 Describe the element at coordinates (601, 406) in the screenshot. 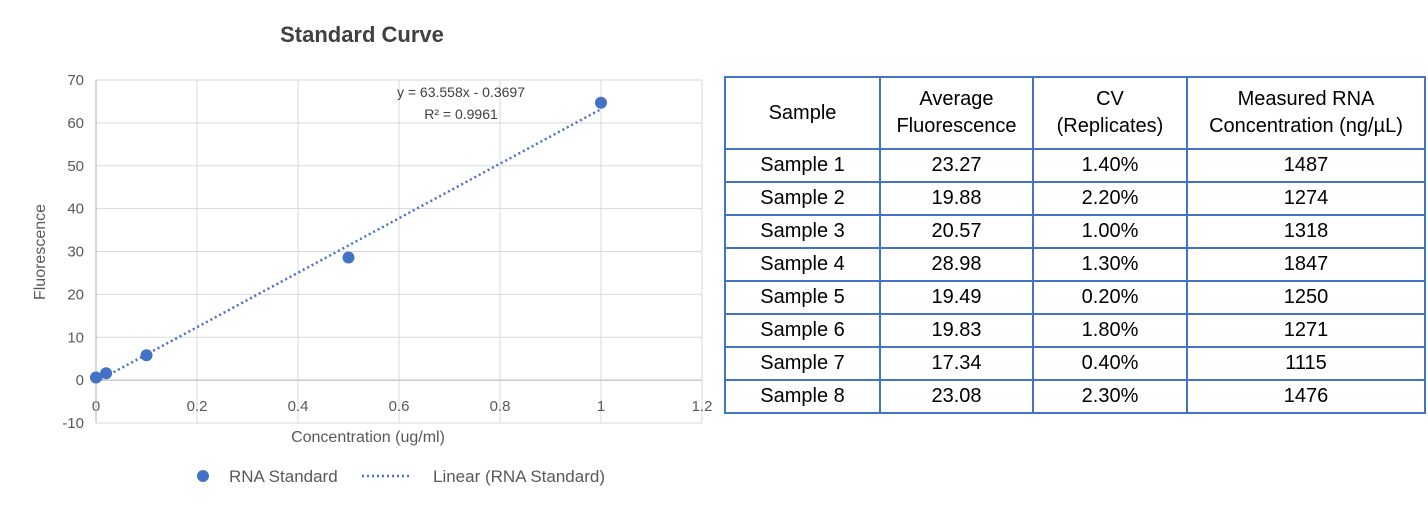

I see `x-tick-label: 1` at that location.